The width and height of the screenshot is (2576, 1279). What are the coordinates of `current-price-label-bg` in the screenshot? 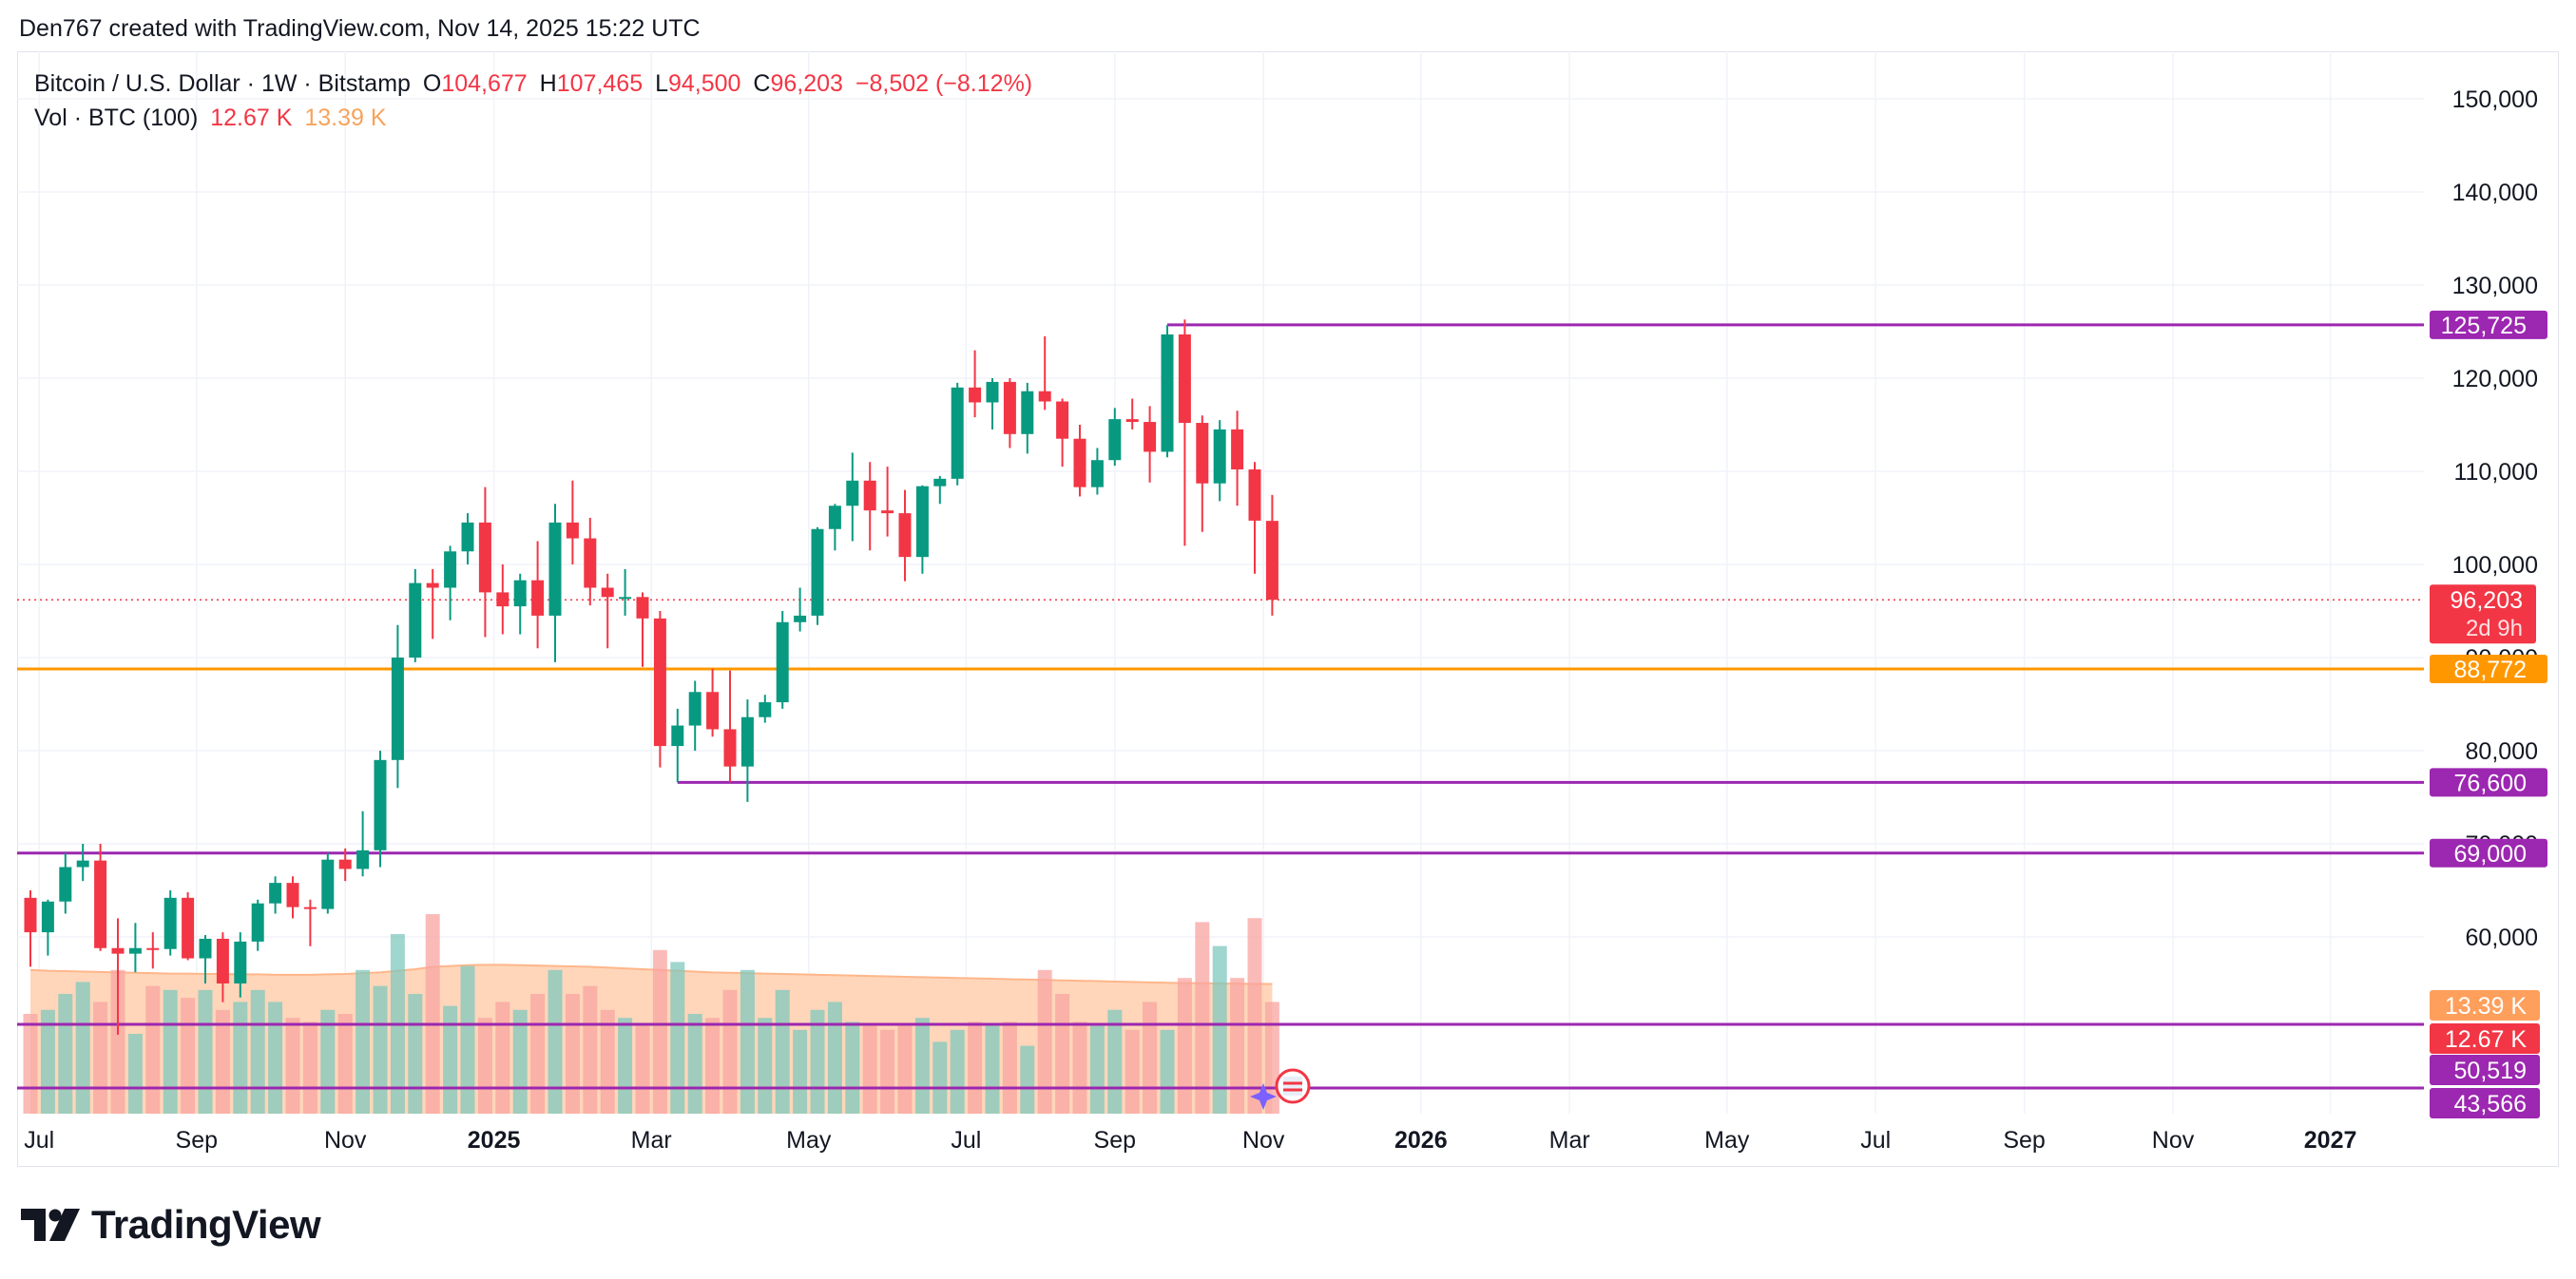 It's located at (2483, 614).